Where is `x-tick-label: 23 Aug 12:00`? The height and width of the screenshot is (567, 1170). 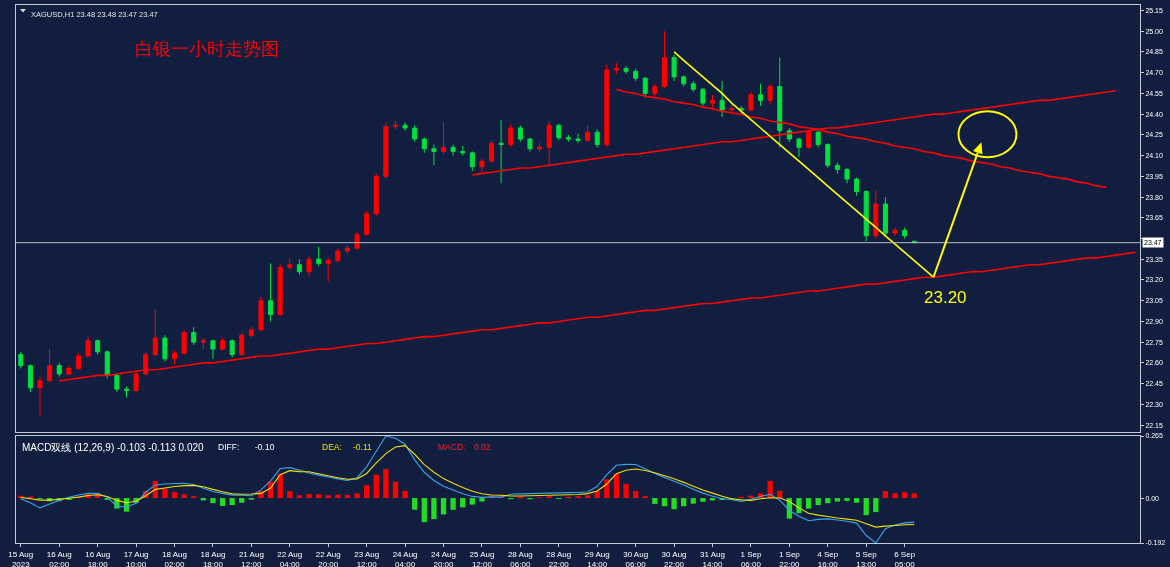 x-tick-label: 23 Aug 12:00 is located at coordinates (367, 558).